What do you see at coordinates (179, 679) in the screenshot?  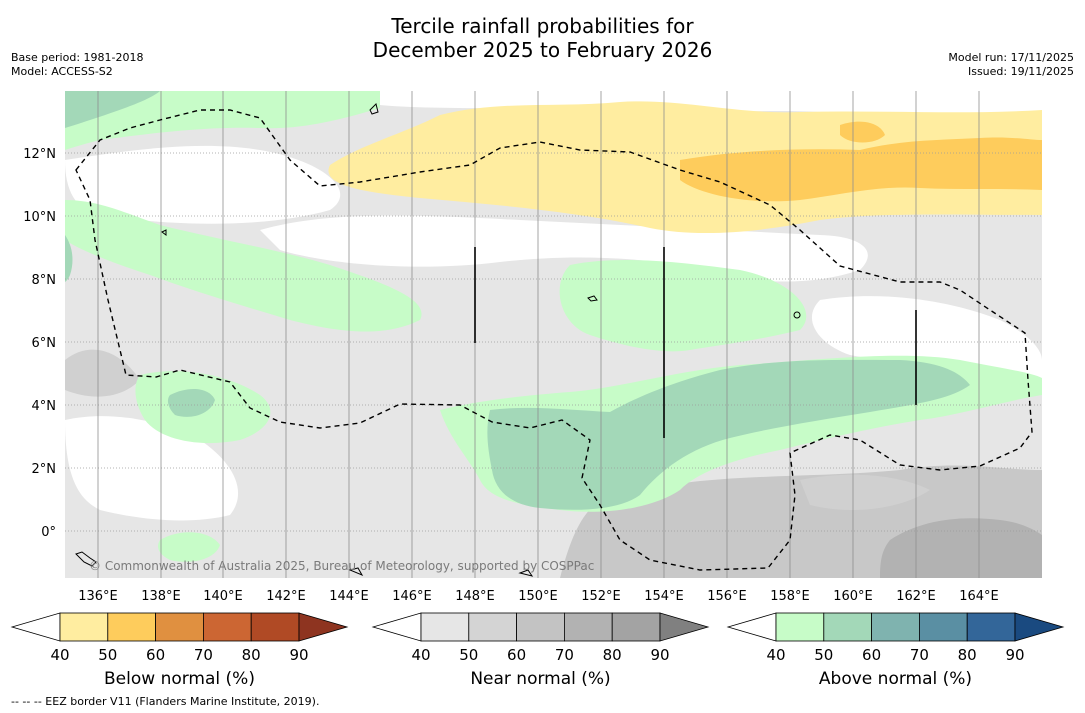 I see `colorbar-title: Below normal (%)` at bounding box center [179, 679].